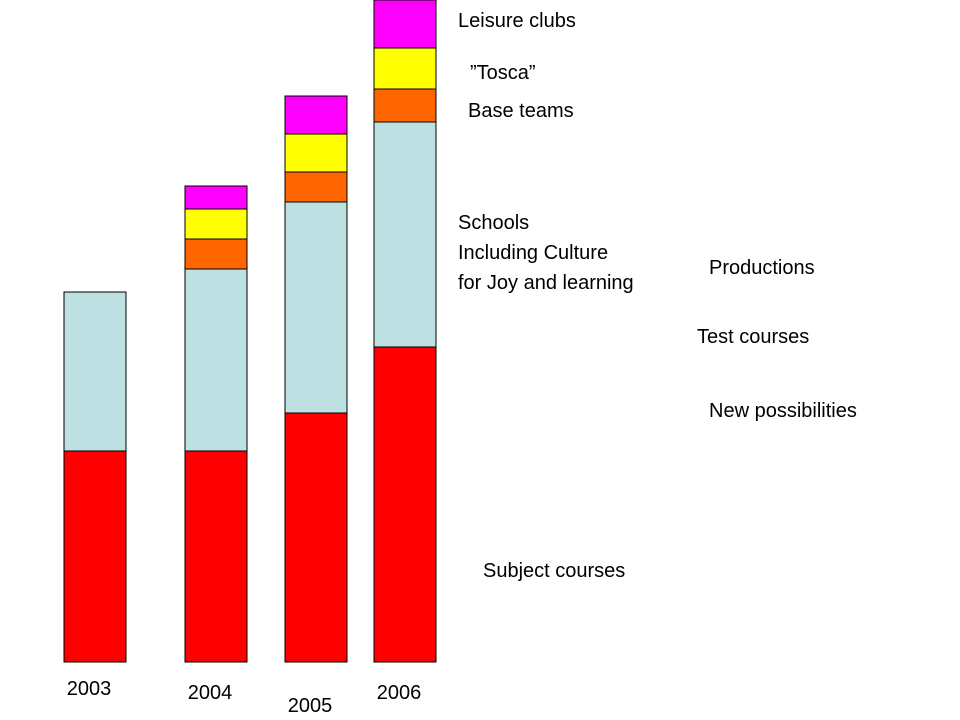 The image size is (960, 720). What do you see at coordinates (244, 697) in the screenshot?
I see `year-labels: 2003 2004 2005 2006` at bounding box center [244, 697].